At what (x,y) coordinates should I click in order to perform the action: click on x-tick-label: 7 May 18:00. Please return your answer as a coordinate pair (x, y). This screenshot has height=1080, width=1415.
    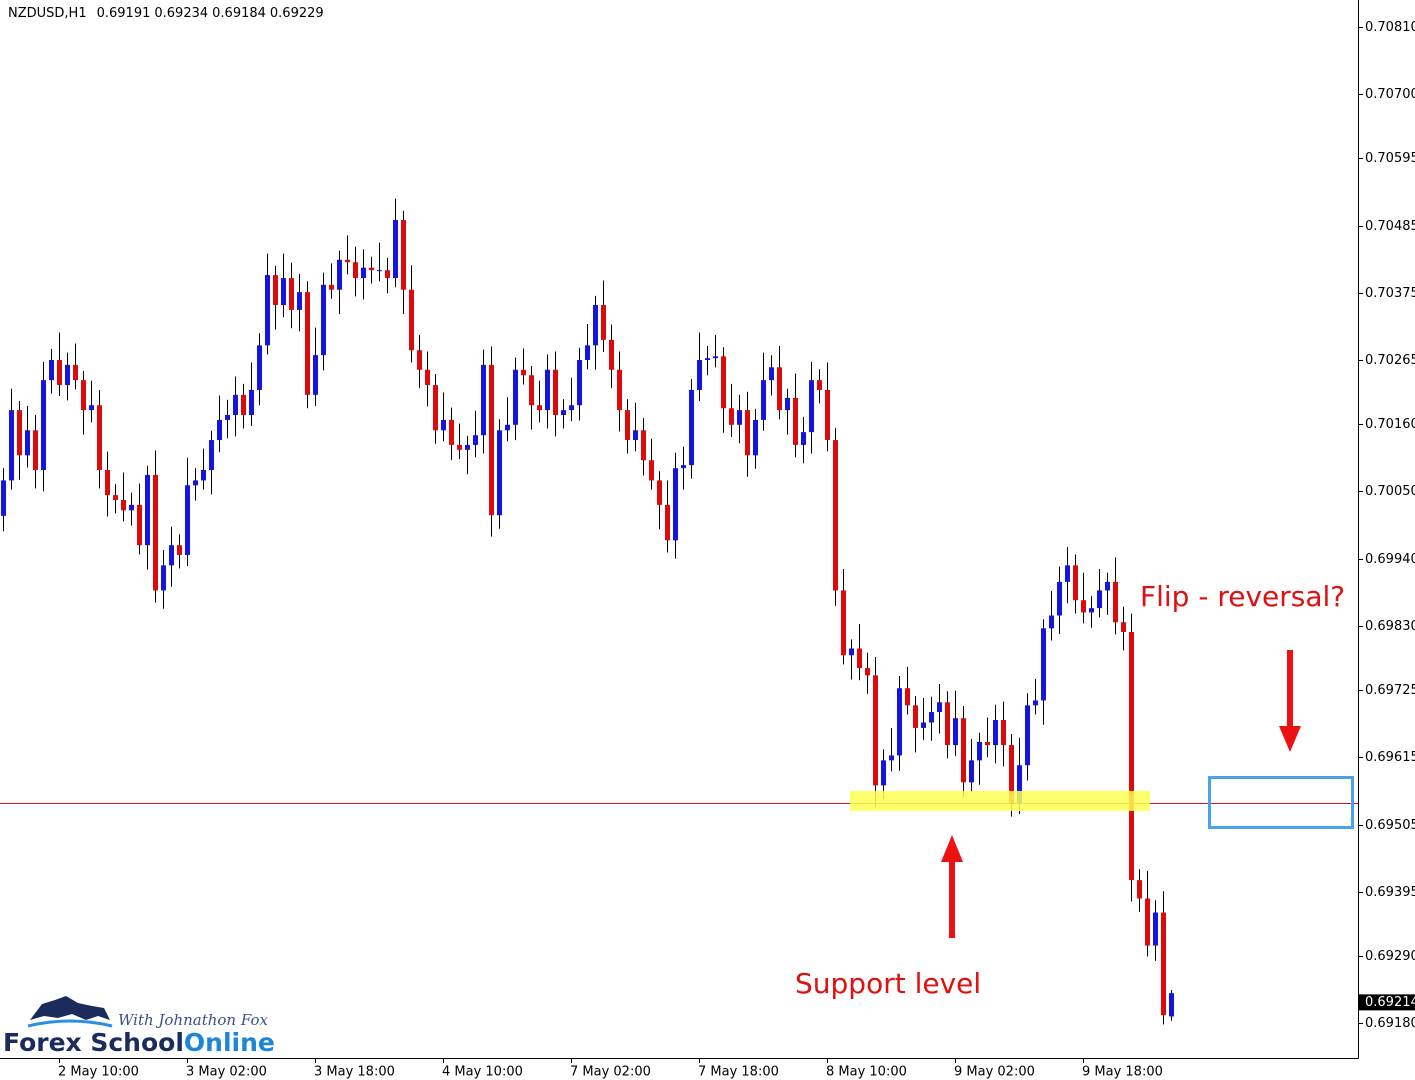
    Looking at the image, I should click on (738, 1072).